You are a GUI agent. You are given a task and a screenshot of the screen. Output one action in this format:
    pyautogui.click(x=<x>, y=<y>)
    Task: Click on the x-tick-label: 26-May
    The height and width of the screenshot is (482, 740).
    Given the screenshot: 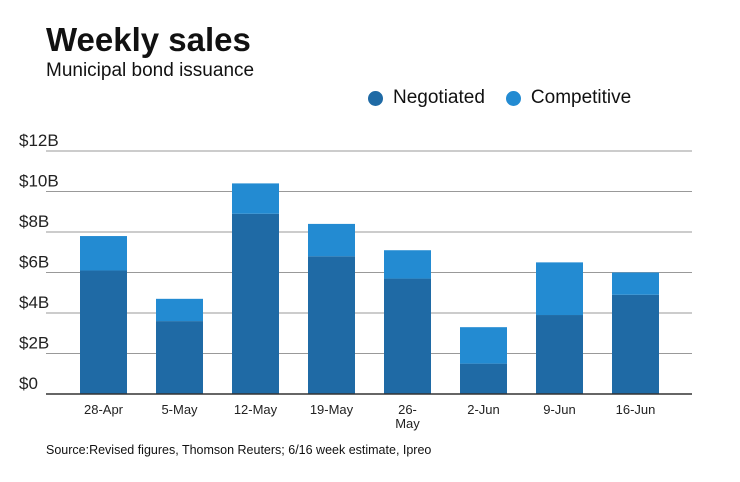 What is the action you would take?
    pyautogui.click(x=407, y=416)
    